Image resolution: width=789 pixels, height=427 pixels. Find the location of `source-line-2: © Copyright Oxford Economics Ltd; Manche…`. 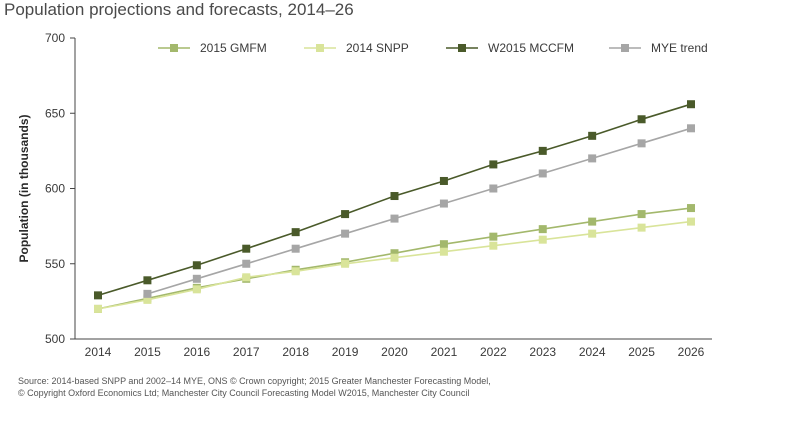

source-line-2: © Copyright Oxford Economics Ltd; Manche… is located at coordinates (244, 393).